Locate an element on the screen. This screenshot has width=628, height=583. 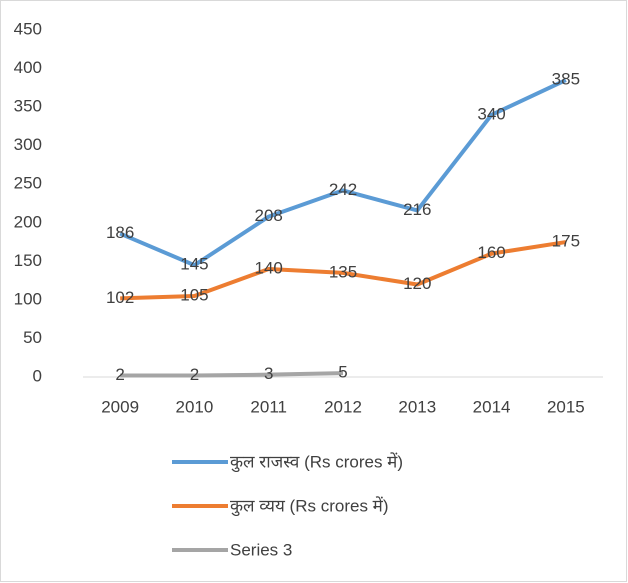
data-label: 3 is located at coordinates (268, 373).